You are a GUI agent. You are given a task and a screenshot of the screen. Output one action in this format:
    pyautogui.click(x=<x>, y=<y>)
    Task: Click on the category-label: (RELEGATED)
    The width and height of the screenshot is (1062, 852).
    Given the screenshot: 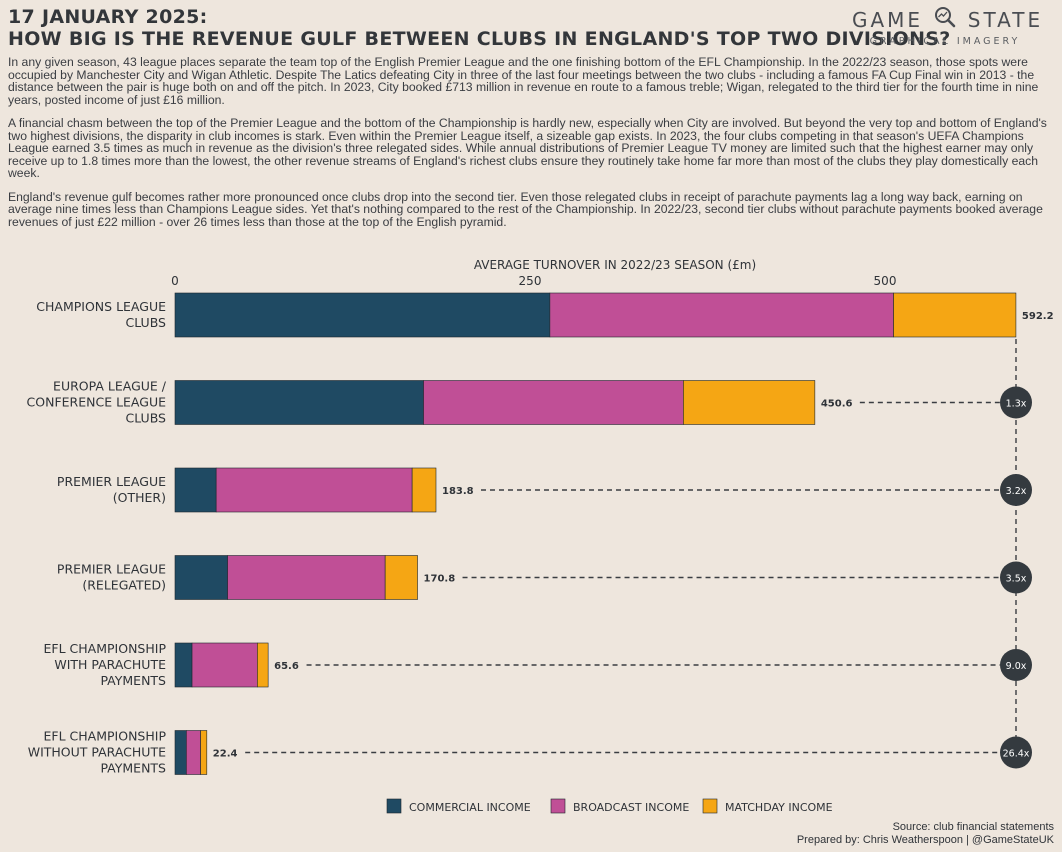 What is the action you would take?
    pyautogui.click(x=124, y=585)
    